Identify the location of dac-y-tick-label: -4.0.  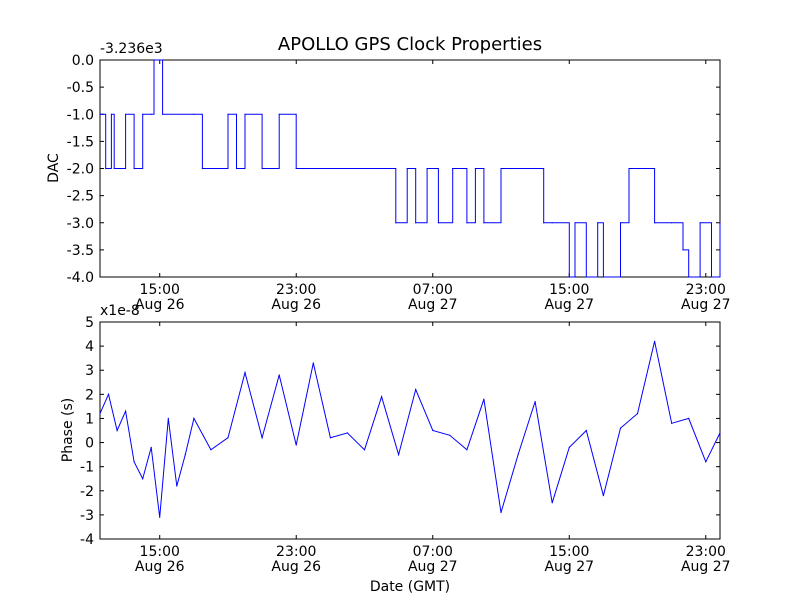
(80, 278).